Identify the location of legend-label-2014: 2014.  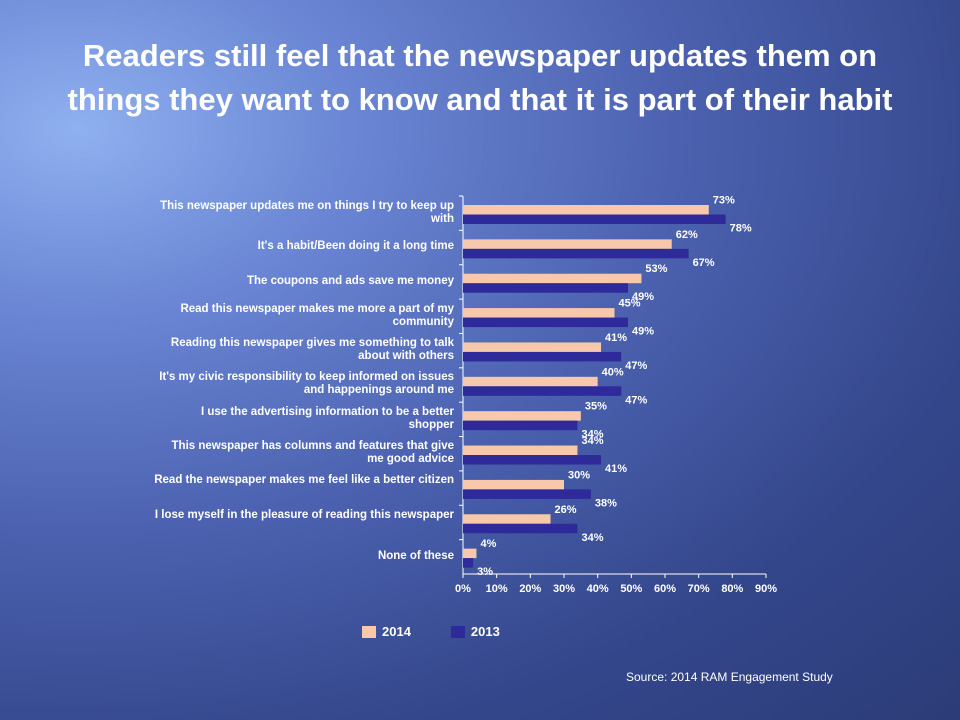
(396, 631).